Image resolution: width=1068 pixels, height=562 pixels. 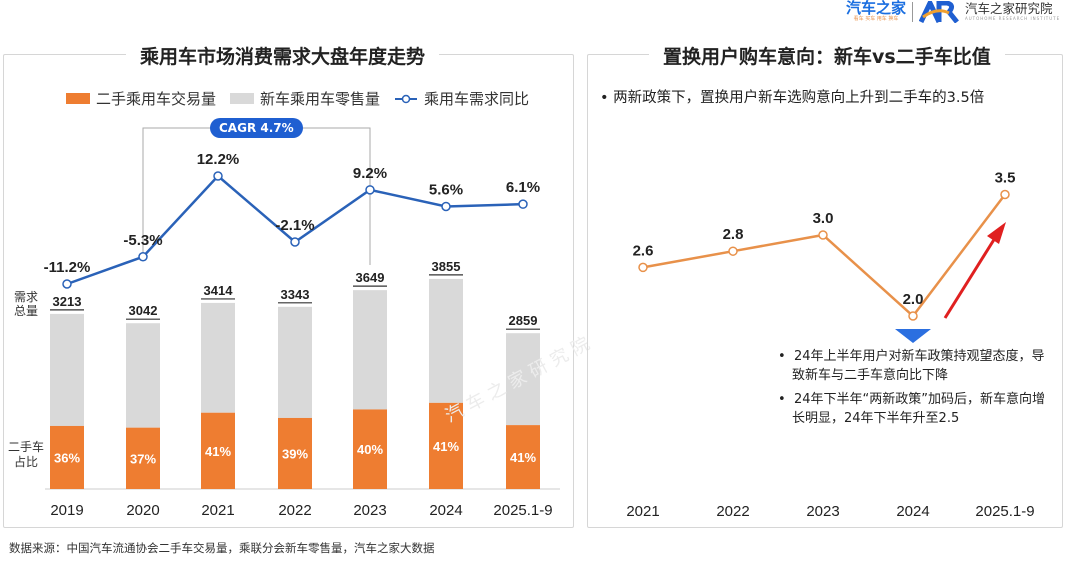 What do you see at coordinates (446, 189) in the screenshot?
I see `yoy-label-2024: 5.6%` at bounding box center [446, 189].